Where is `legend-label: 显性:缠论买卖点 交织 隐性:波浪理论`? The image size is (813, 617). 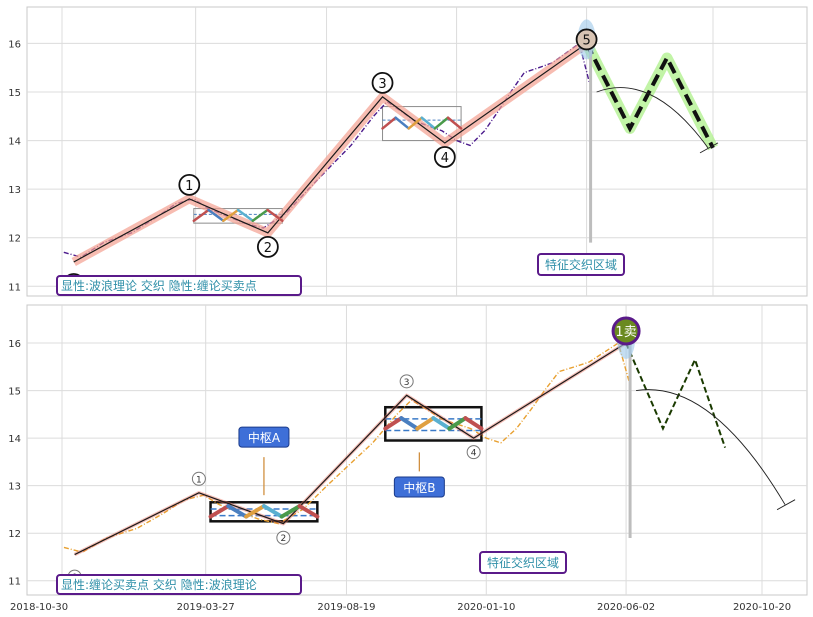
legend-label: 显性:缠论买卖点 交织 隐性:波浪理论 is located at coordinates (159, 584).